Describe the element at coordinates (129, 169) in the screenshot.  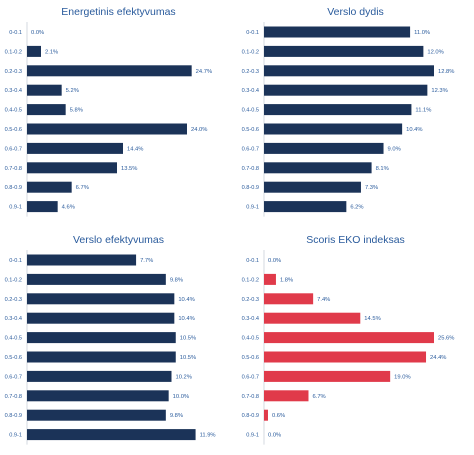
I see `bar-value-label: 13.5%` at that location.